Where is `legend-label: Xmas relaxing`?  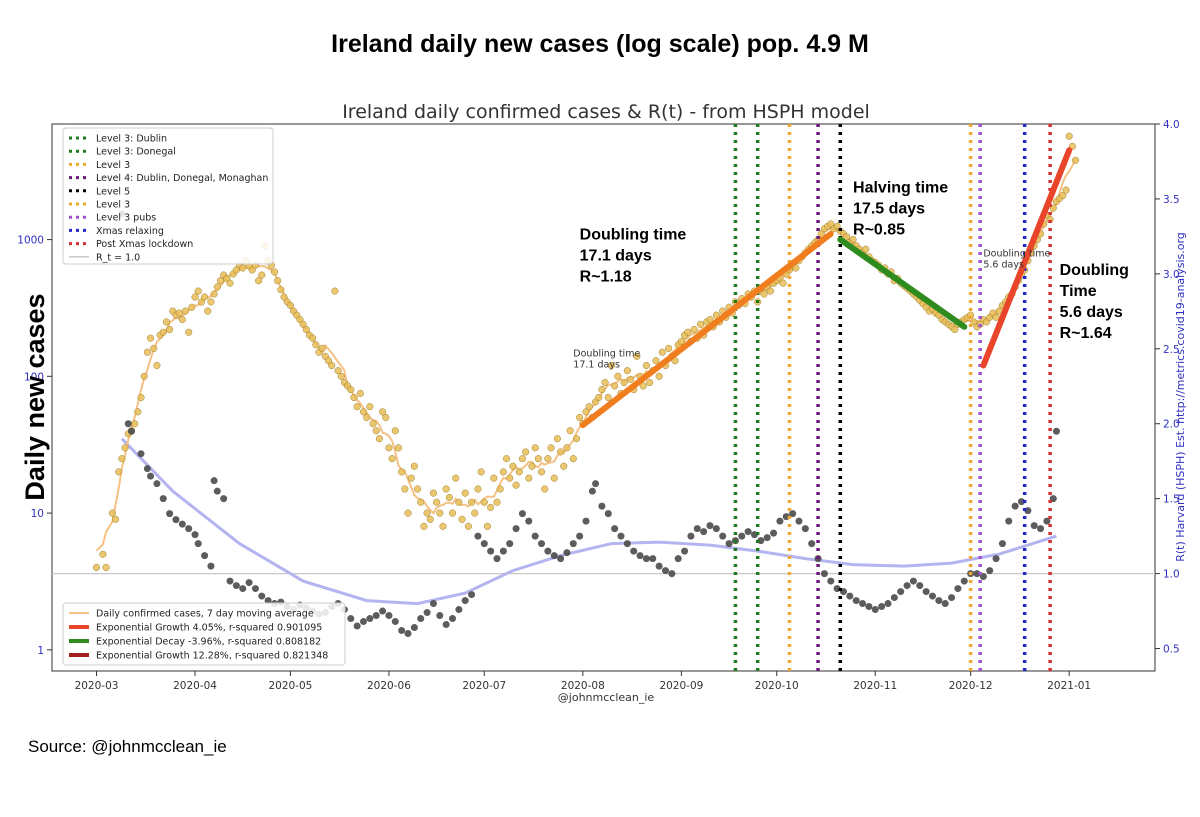 legend-label: Xmas relaxing is located at coordinates (130, 231).